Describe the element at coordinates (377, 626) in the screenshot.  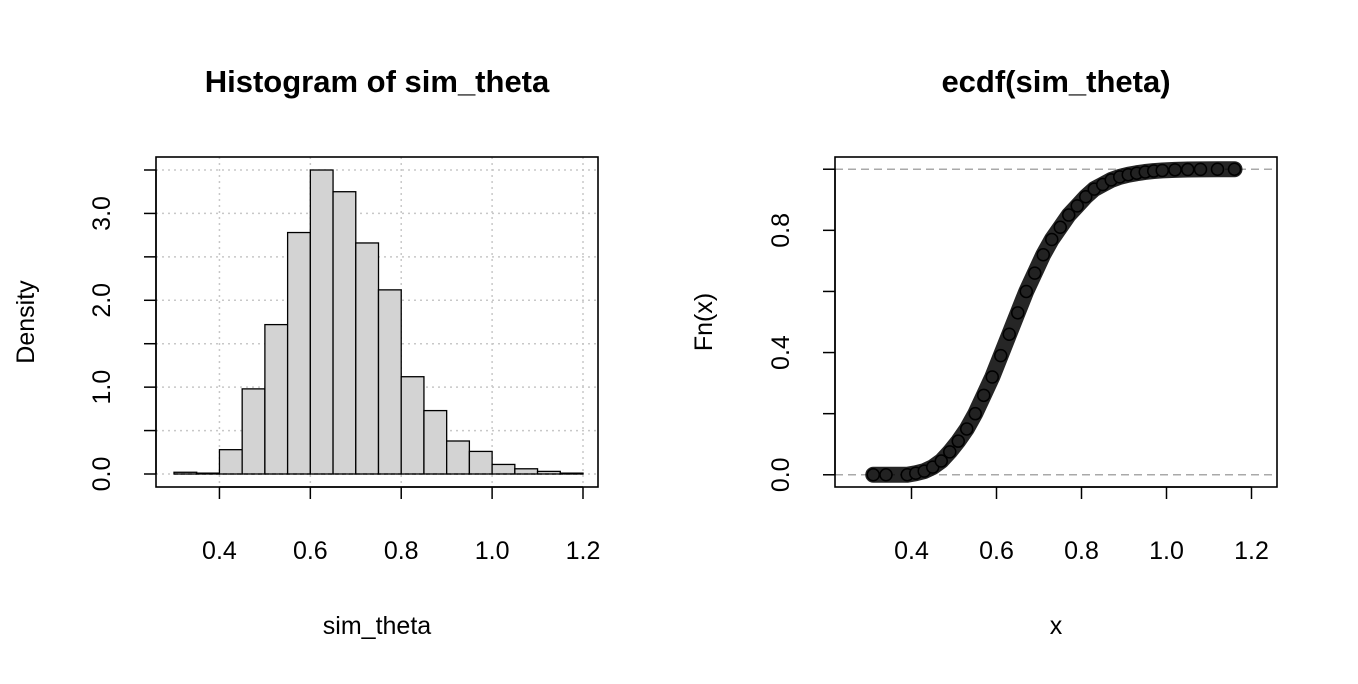
I see `histogram-x-label: sim_theta` at that location.